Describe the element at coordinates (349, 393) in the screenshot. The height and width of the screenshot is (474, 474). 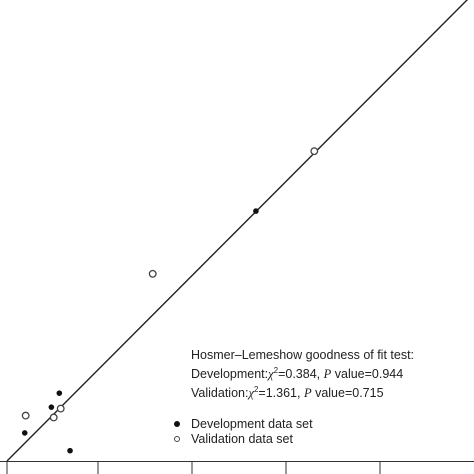
I see `val-p-value: value=0.715` at that location.